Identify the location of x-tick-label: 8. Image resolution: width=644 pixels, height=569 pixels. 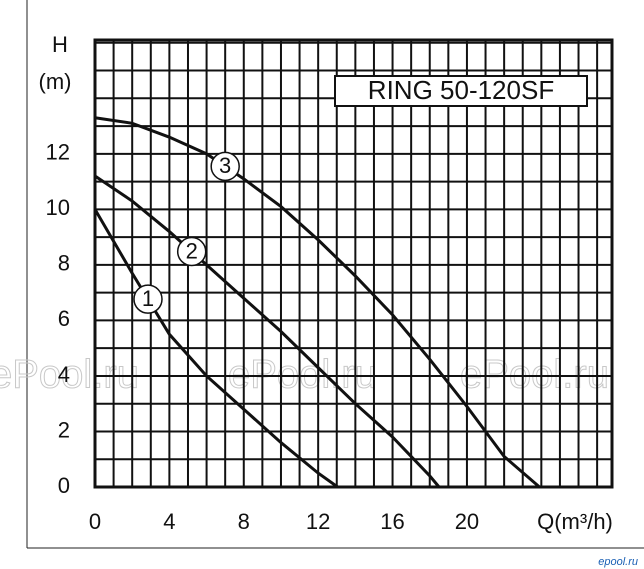
(244, 521).